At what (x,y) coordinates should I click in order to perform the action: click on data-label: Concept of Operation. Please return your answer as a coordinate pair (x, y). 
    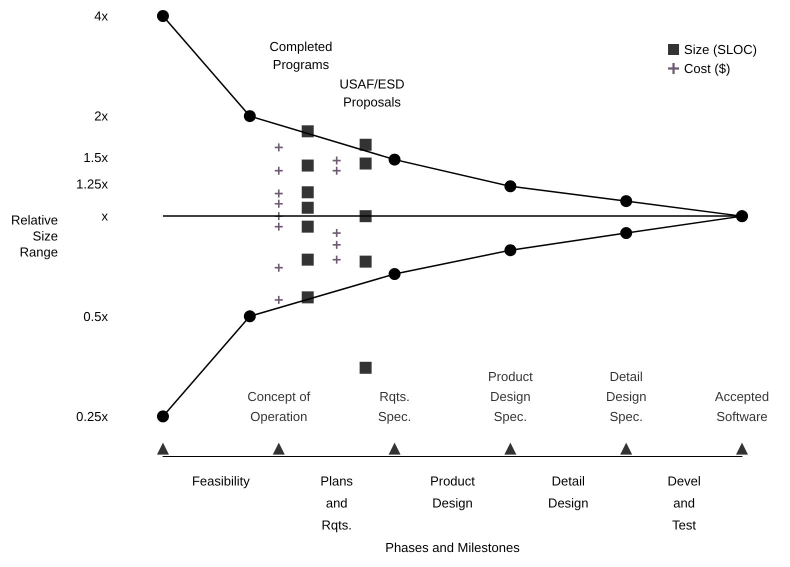
    Looking at the image, I should click on (279, 406).